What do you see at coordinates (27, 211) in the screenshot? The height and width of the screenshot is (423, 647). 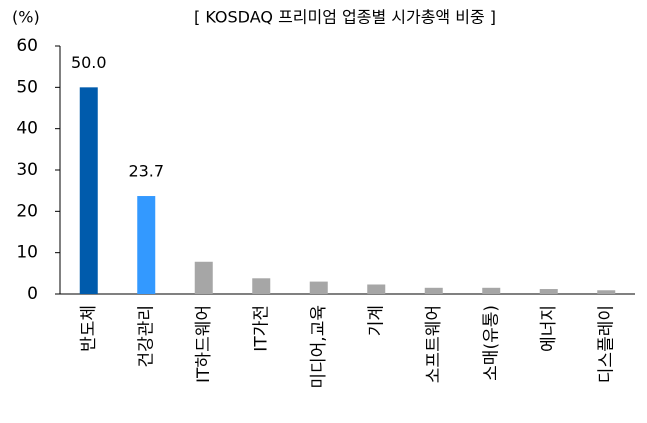 I see `y-tick-label: 20` at bounding box center [27, 211].